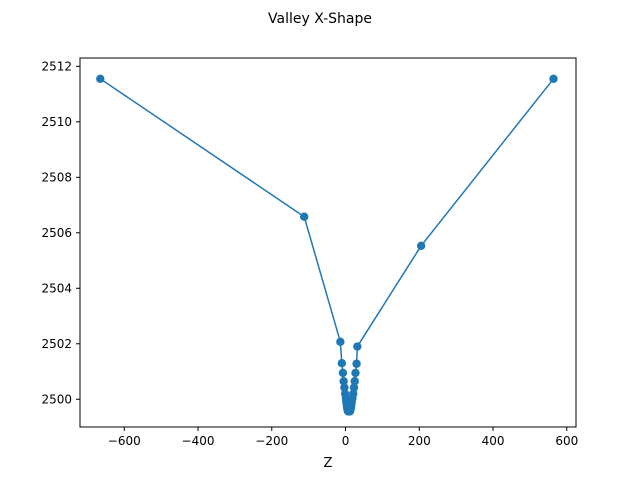  I want to click on y-tick-label: 2512, so click(56, 66).